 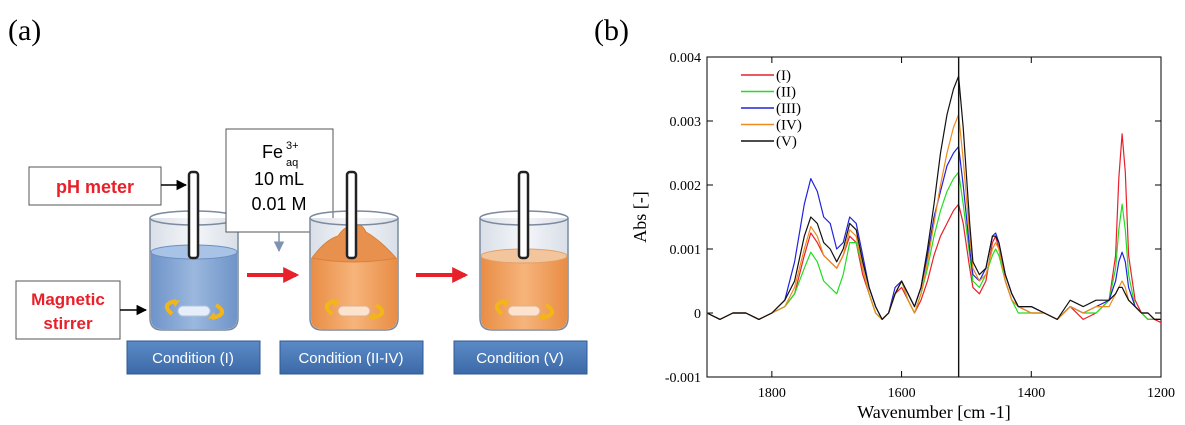 I want to click on x-tick-label: 1200, so click(x=1161, y=393).